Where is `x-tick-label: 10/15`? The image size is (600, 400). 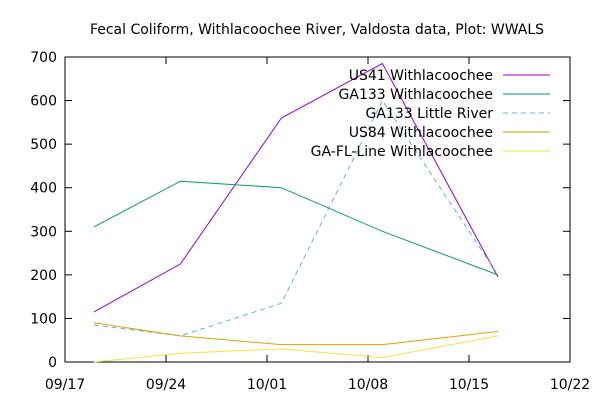 x-tick-label: 10/15 is located at coordinates (469, 385).